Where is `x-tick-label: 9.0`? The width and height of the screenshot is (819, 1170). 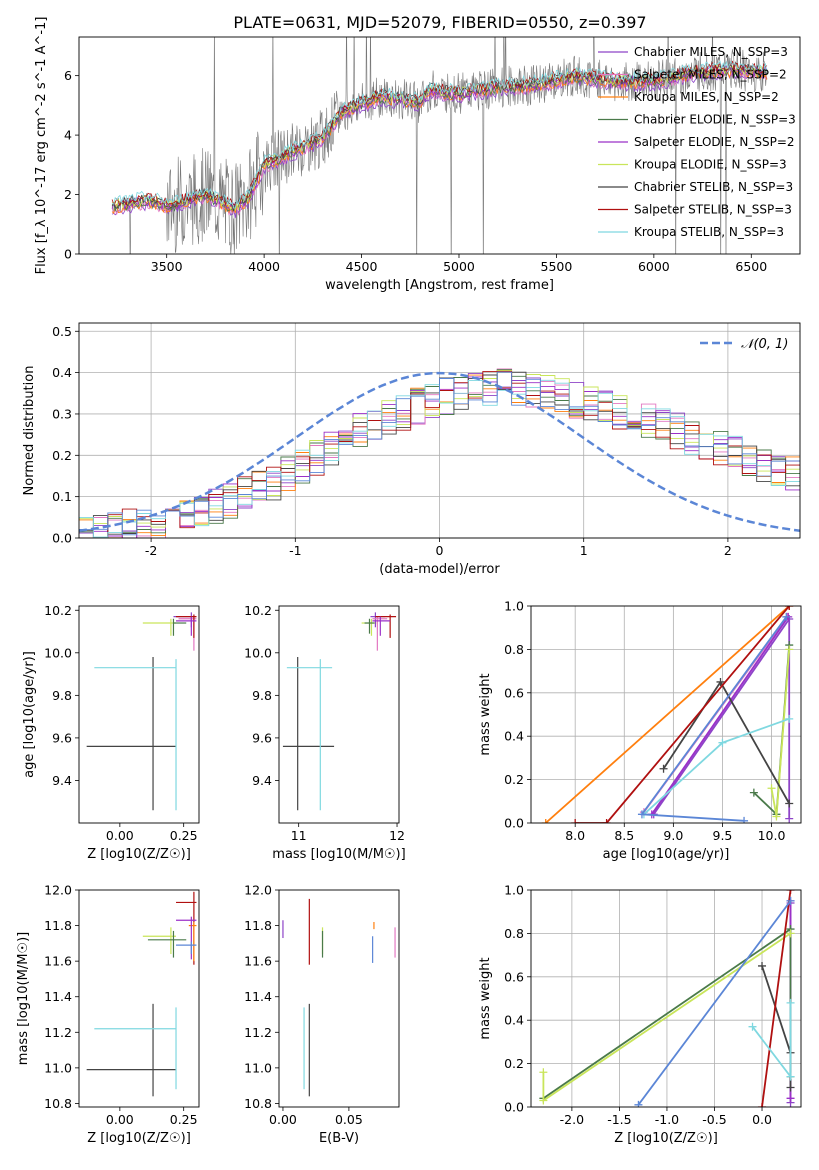 x-tick-label: 9.0 is located at coordinates (673, 835).